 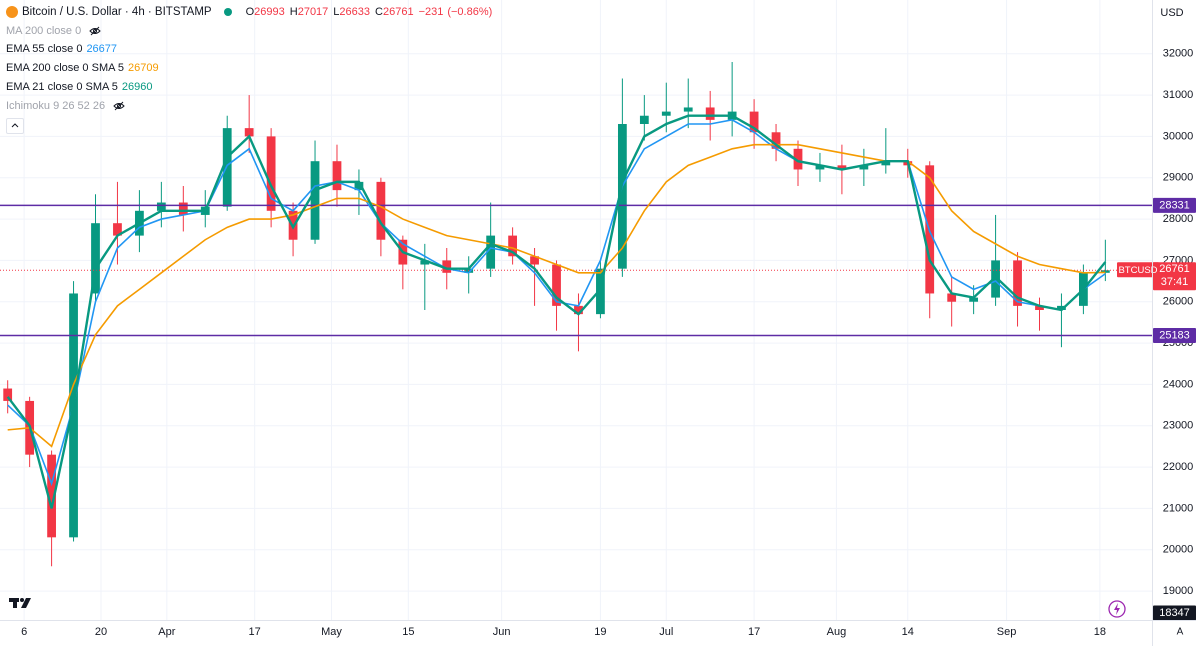 What do you see at coordinates (1180, 632) in the screenshot?
I see `auto-scale-button: A` at bounding box center [1180, 632].